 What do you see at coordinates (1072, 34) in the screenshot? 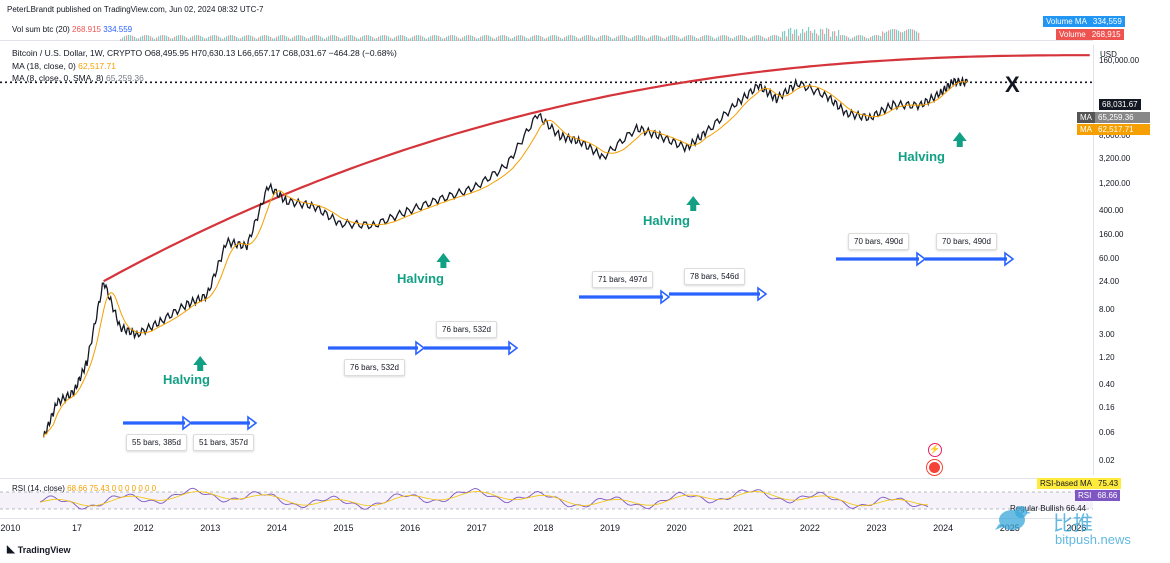
I see `volume-tag-label: Volume` at bounding box center [1072, 34].